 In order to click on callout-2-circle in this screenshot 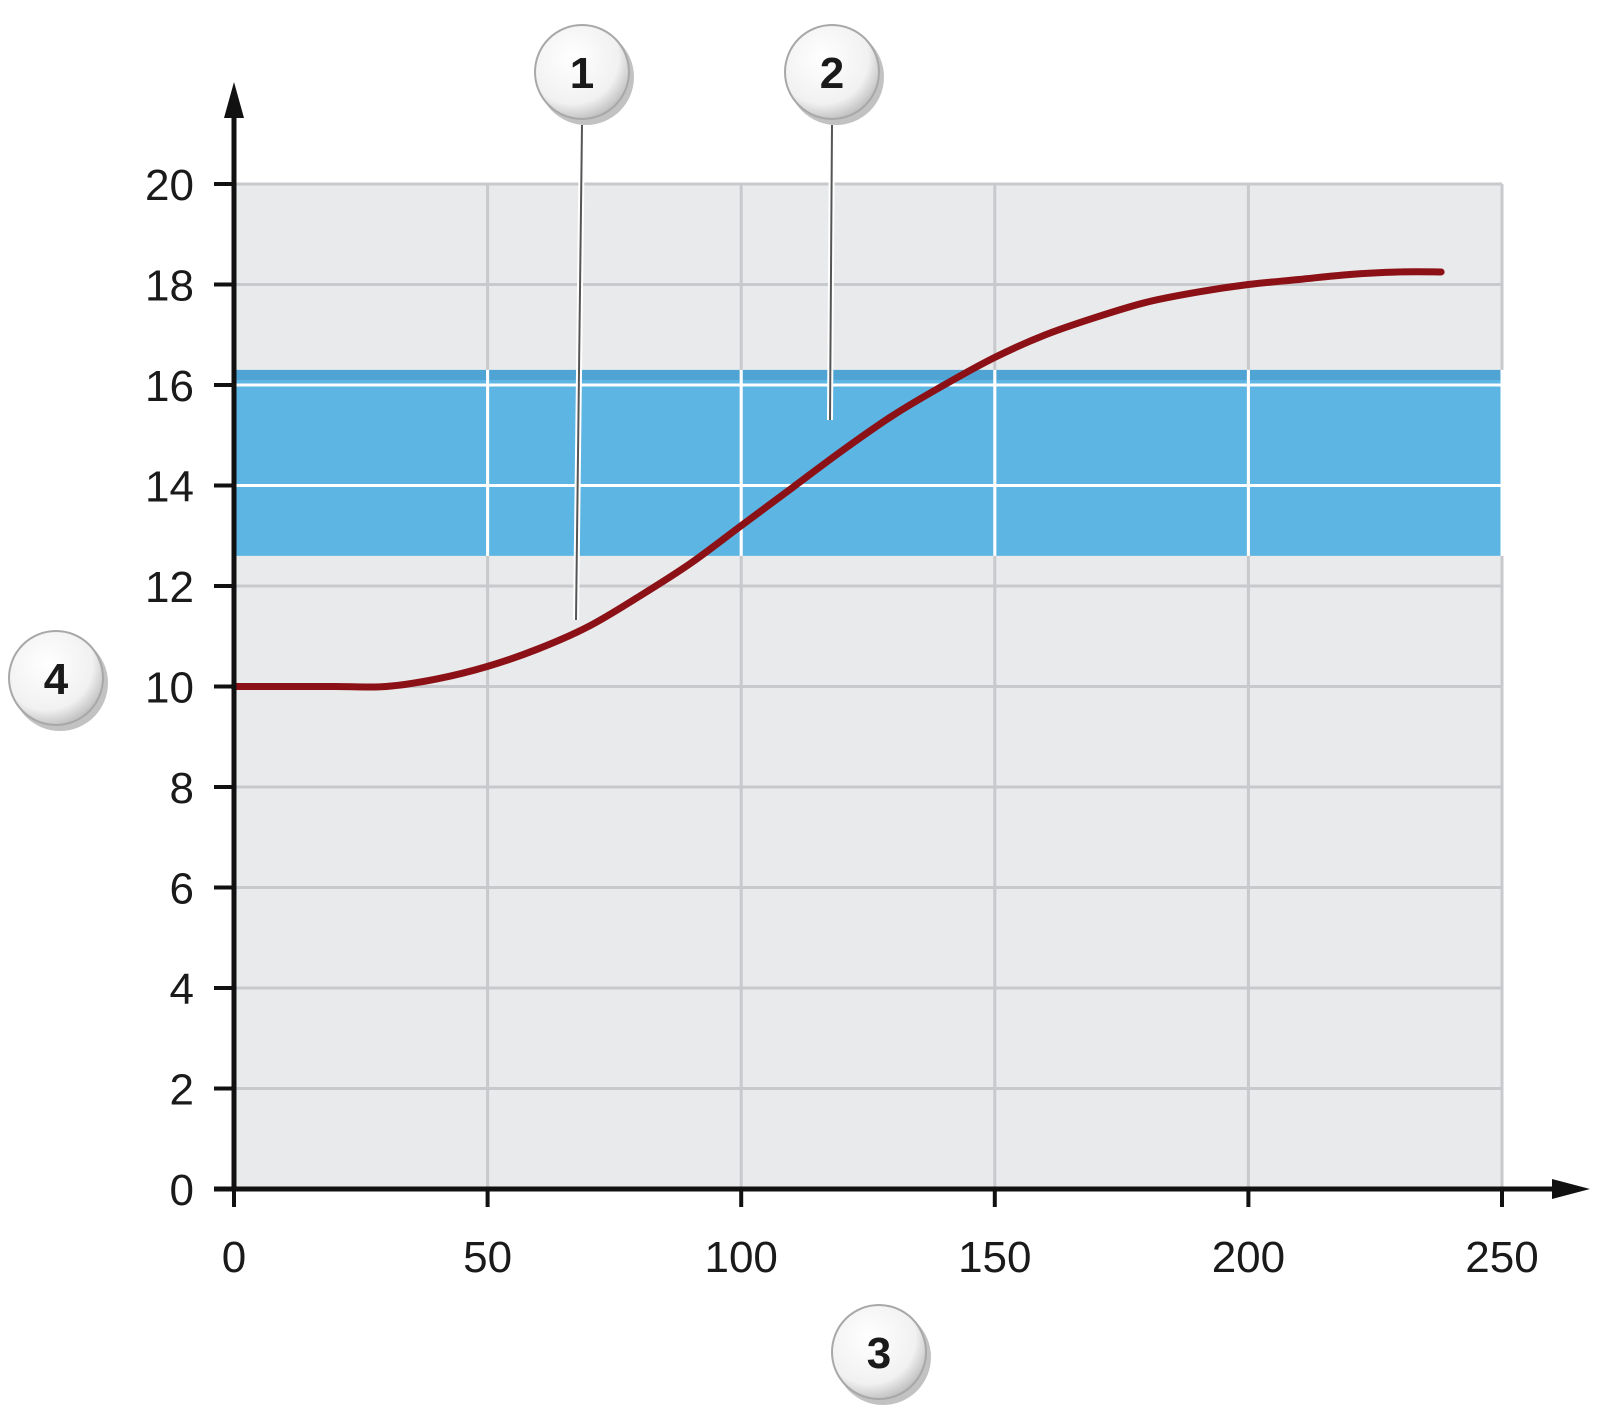, I will do `click(832, 72)`.